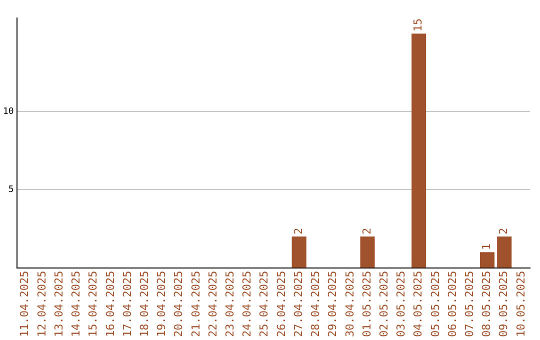 Image resolution: width=540 pixels, height=340 pixels. What do you see at coordinates (333, 304) in the screenshot?
I see `x-tick-label: 29.04.2025` at bounding box center [333, 304].